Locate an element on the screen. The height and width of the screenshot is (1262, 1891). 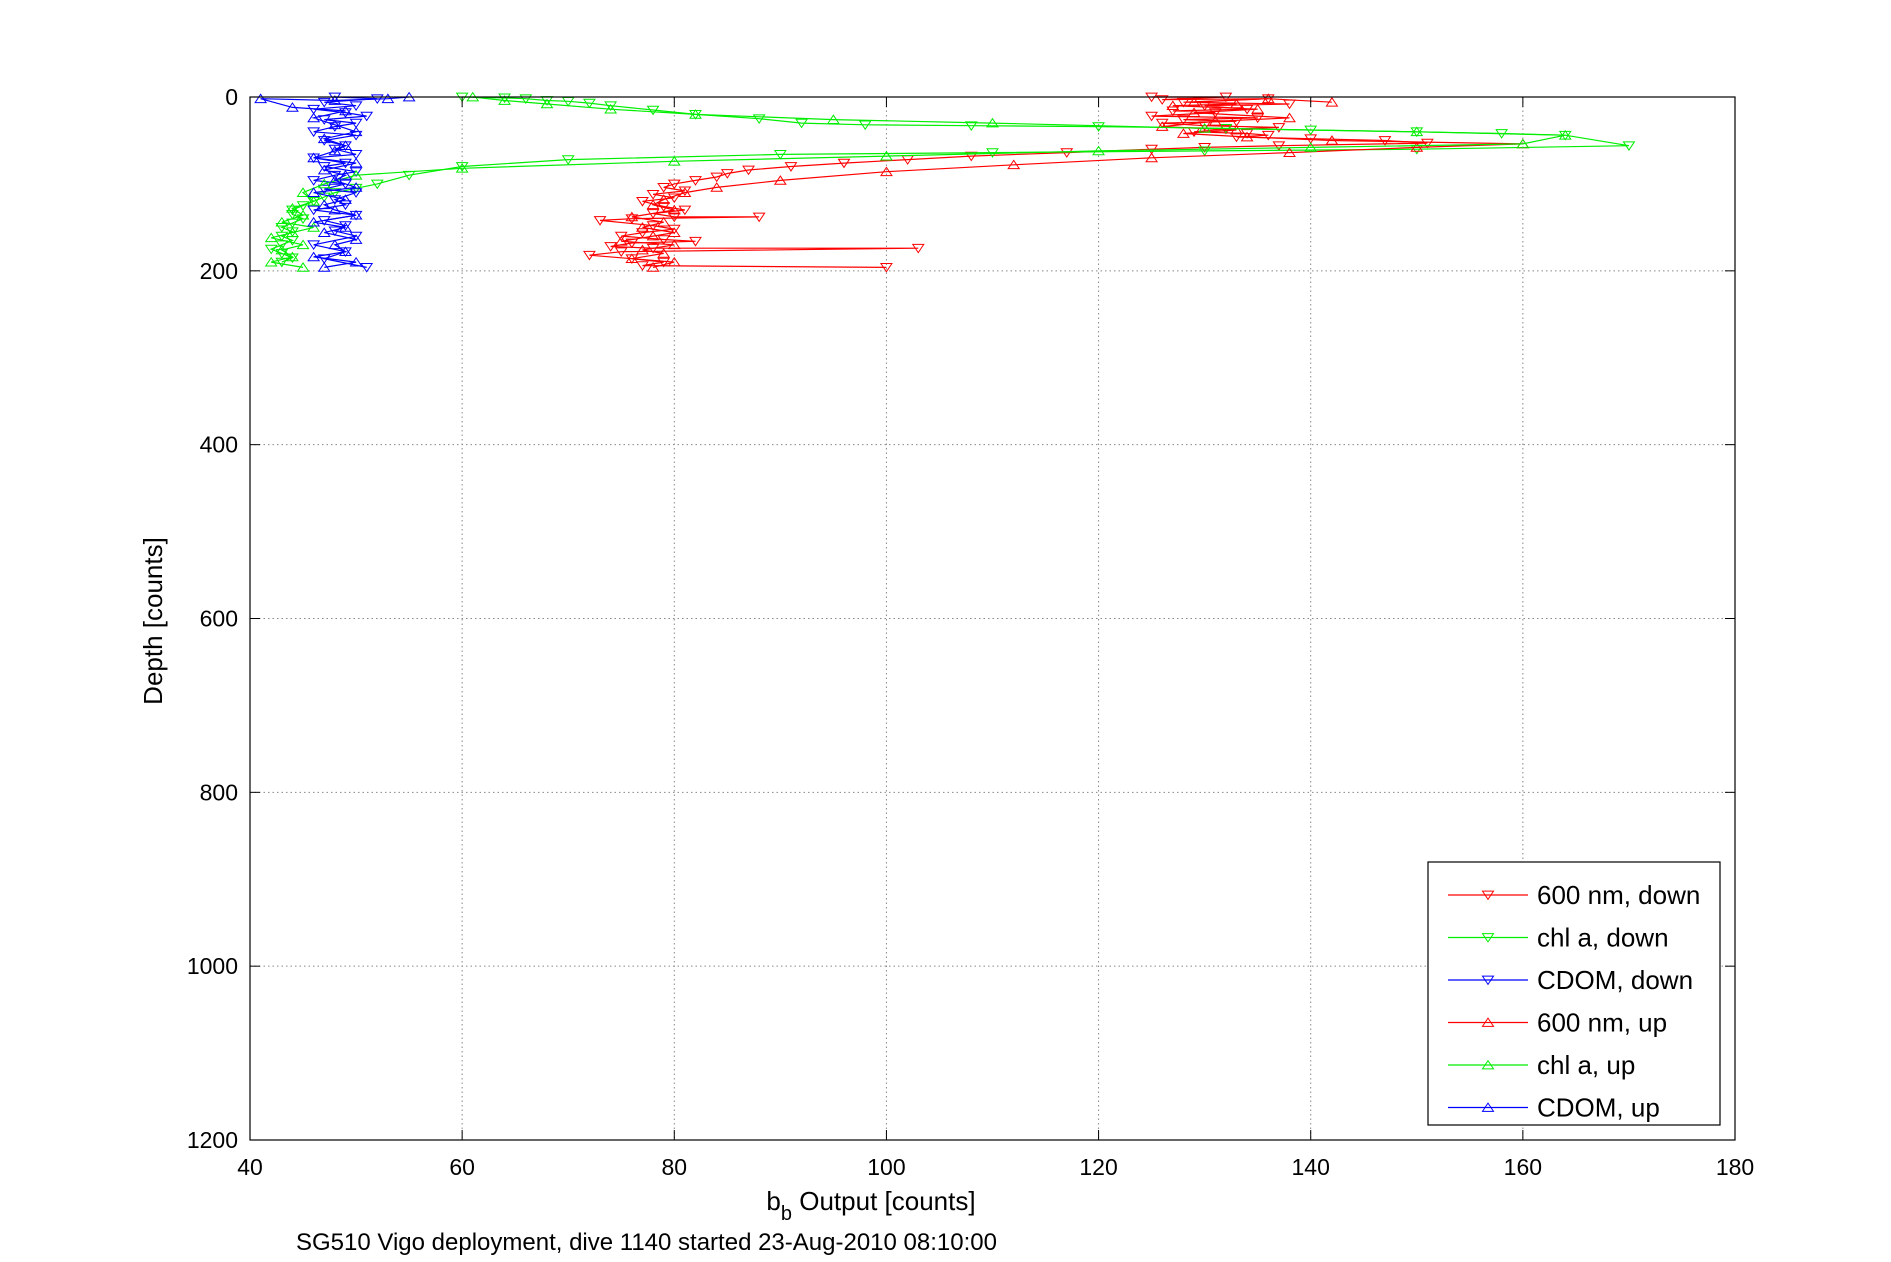
x-axis-label-rest: Output [counts] is located at coordinates (884, 1201).